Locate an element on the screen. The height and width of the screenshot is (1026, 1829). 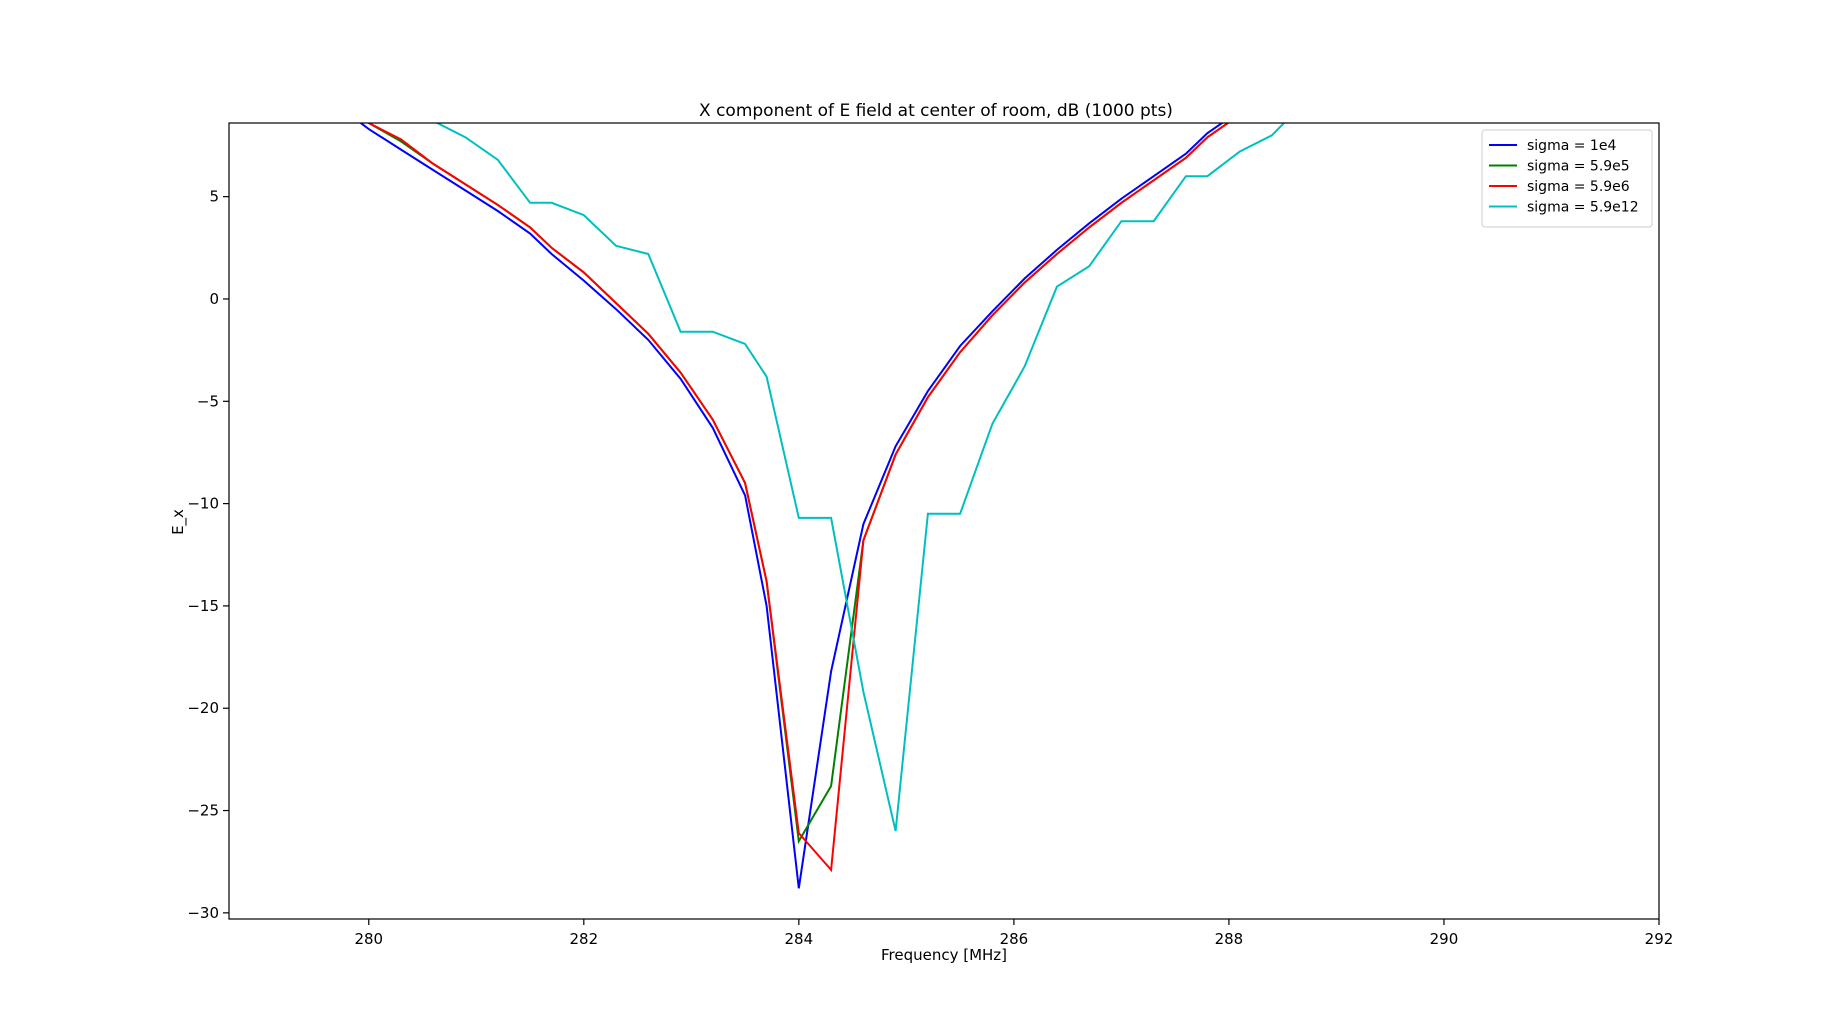
x-tick-label: 282 is located at coordinates (583, 939).